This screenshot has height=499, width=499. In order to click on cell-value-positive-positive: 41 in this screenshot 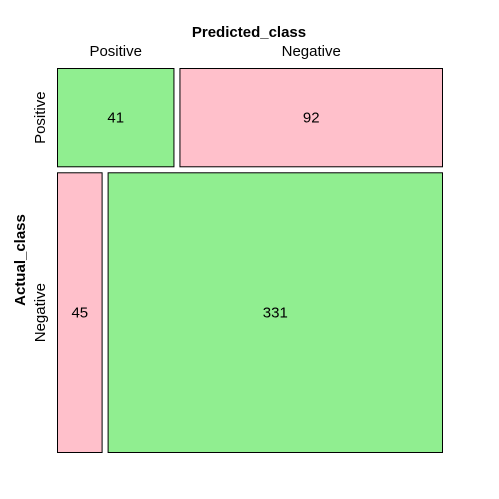, I will do `click(115, 118)`.